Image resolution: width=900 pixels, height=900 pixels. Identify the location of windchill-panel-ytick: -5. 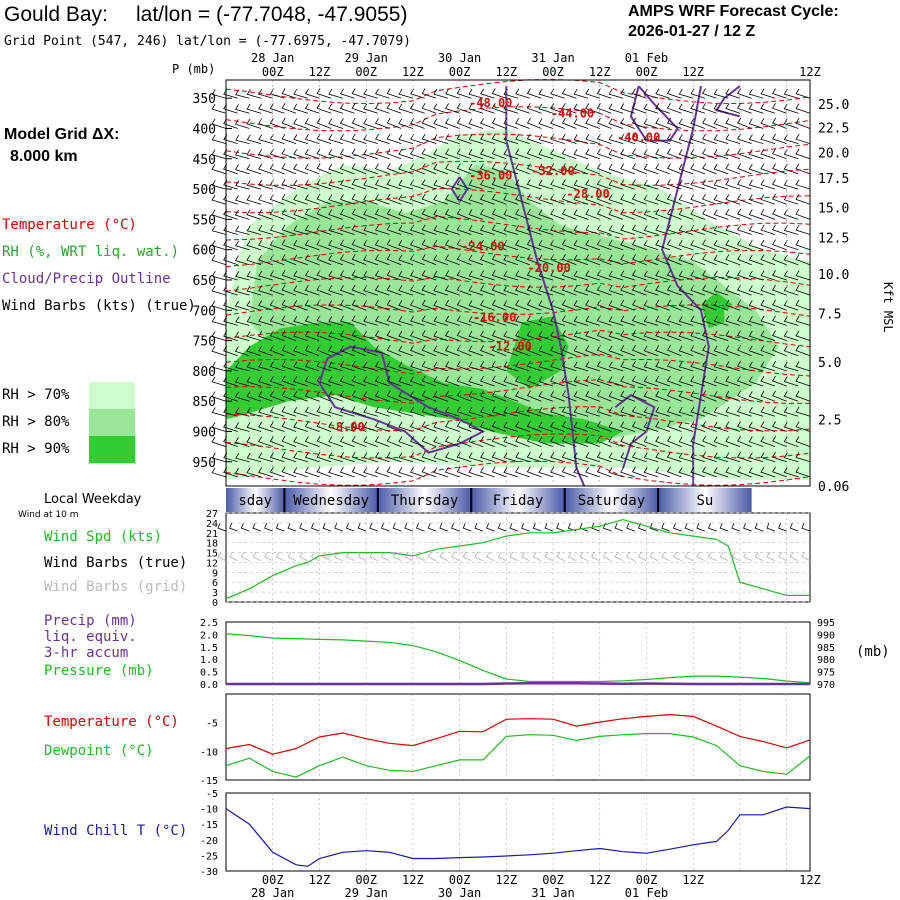
(212, 794).